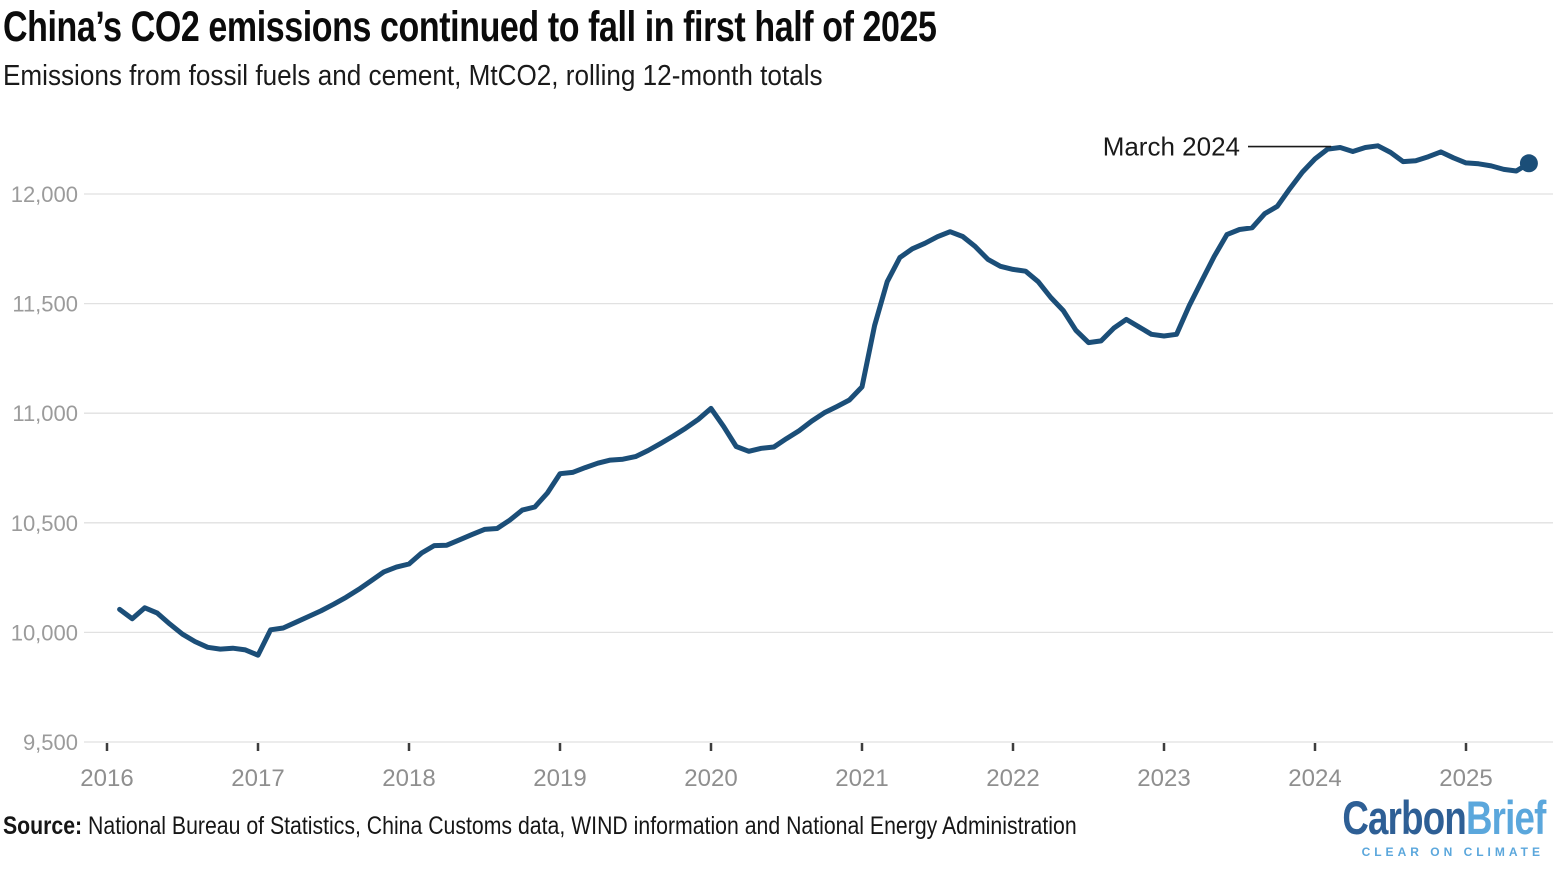  Describe the element at coordinates (1404, 817) in the screenshot. I see `logo-carbon-text: Carbon` at that location.